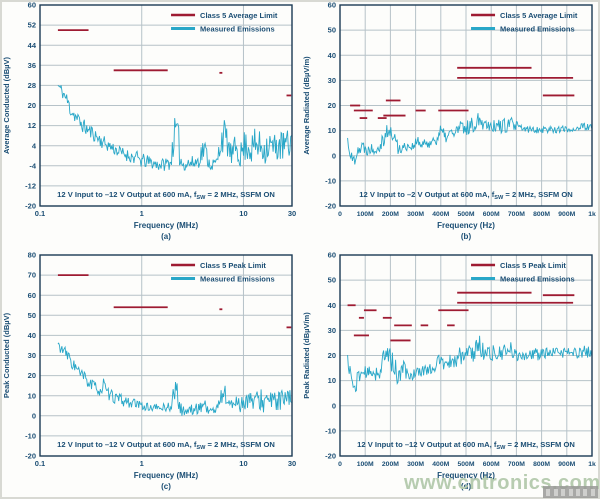  What do you see at coordinates (6, 105) in the screenshot?
I see `y-axis-title: Average Conducted (dBµV)` at bounding box center [6, 105].